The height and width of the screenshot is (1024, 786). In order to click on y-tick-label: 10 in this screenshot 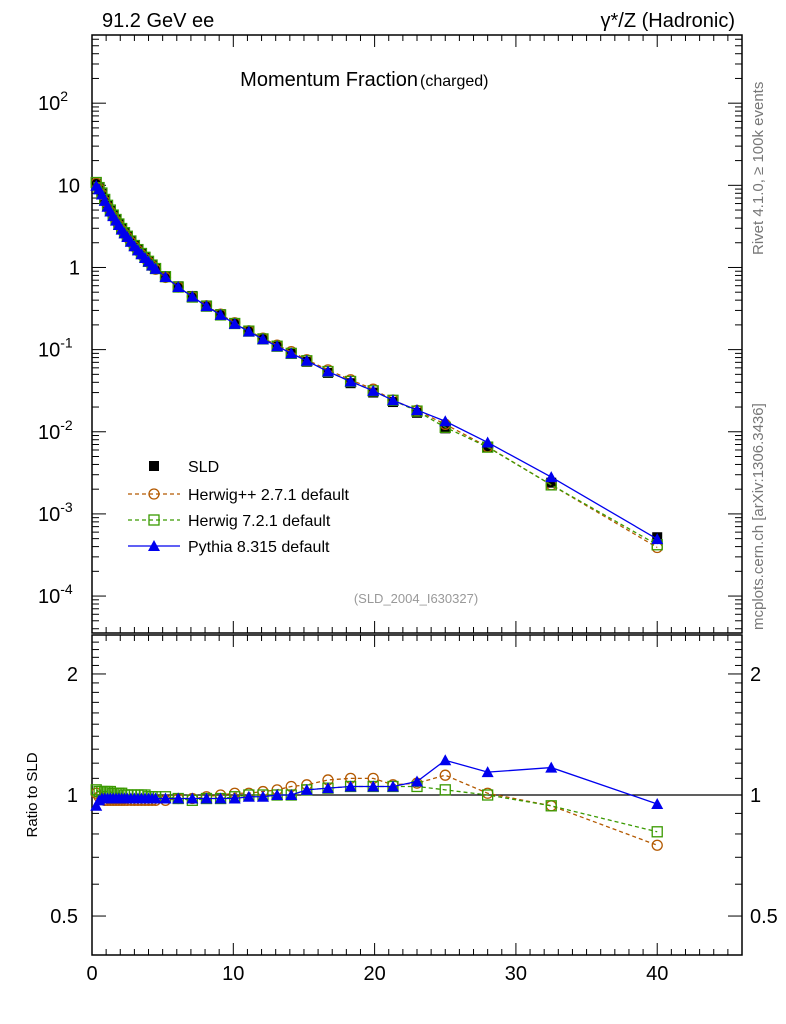, I will do `click(69, 186)`.